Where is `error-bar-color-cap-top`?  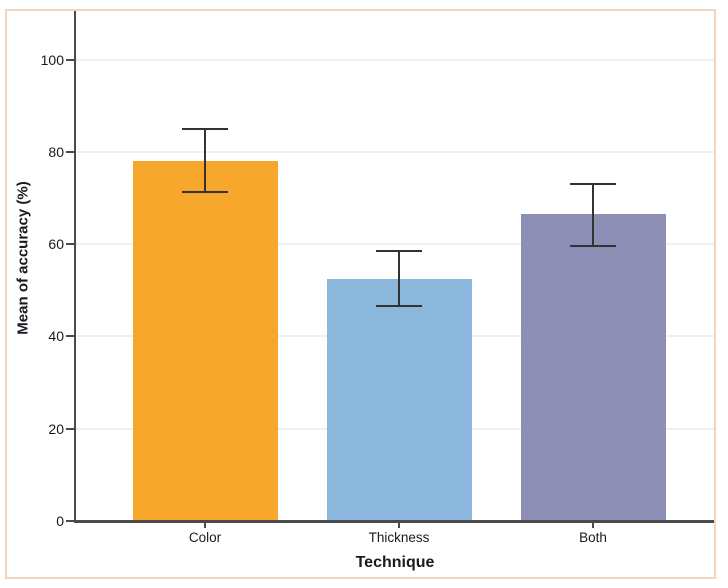
error-bar-color-cap-top is located at coordinates (205, 129).